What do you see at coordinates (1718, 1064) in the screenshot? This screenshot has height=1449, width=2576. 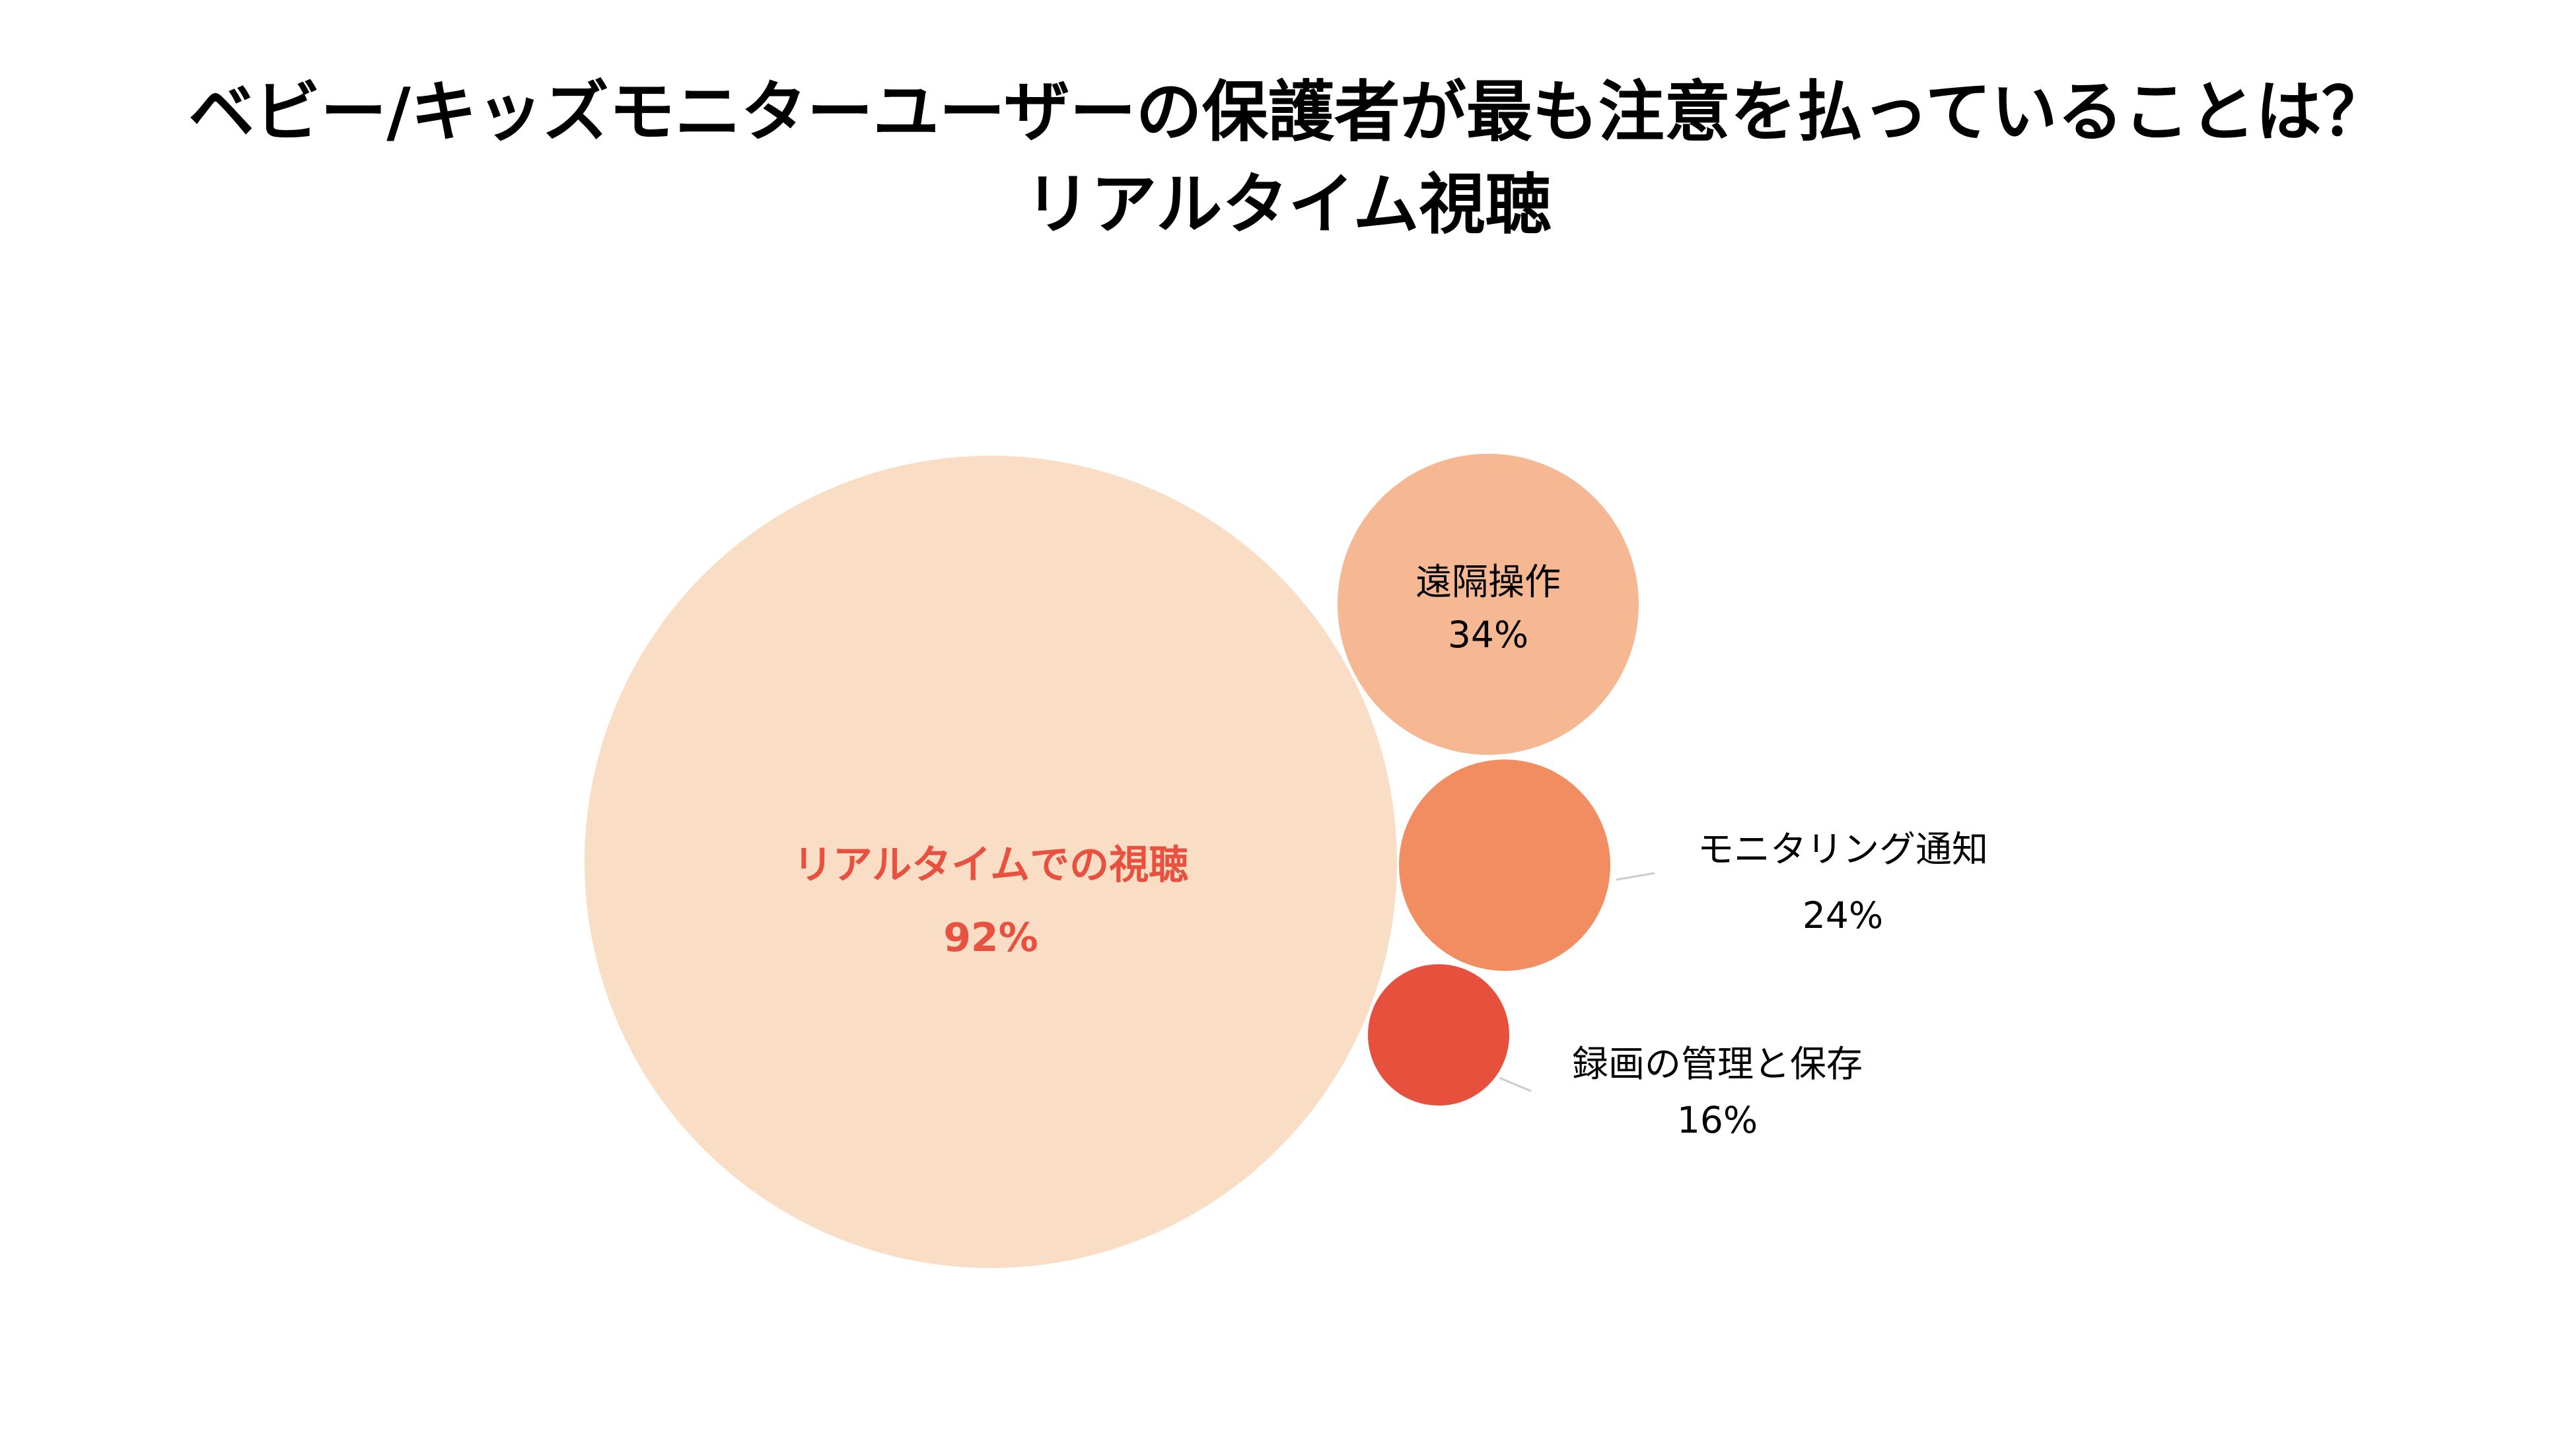 I see `bubble-label: 録画の管理と保存` at bounding box center [1718, 1064].